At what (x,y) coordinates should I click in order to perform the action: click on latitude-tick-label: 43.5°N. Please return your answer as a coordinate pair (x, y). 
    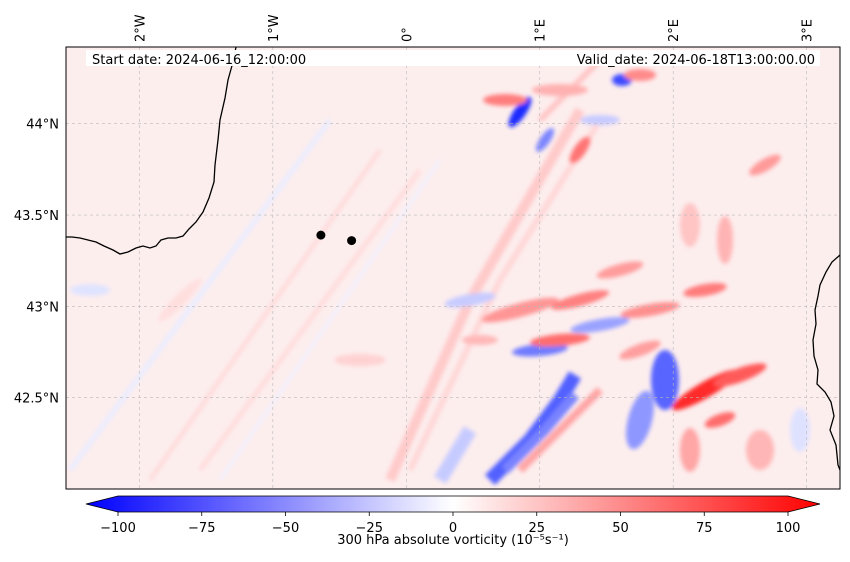
    Looking at the image, I should click on (36, 216).